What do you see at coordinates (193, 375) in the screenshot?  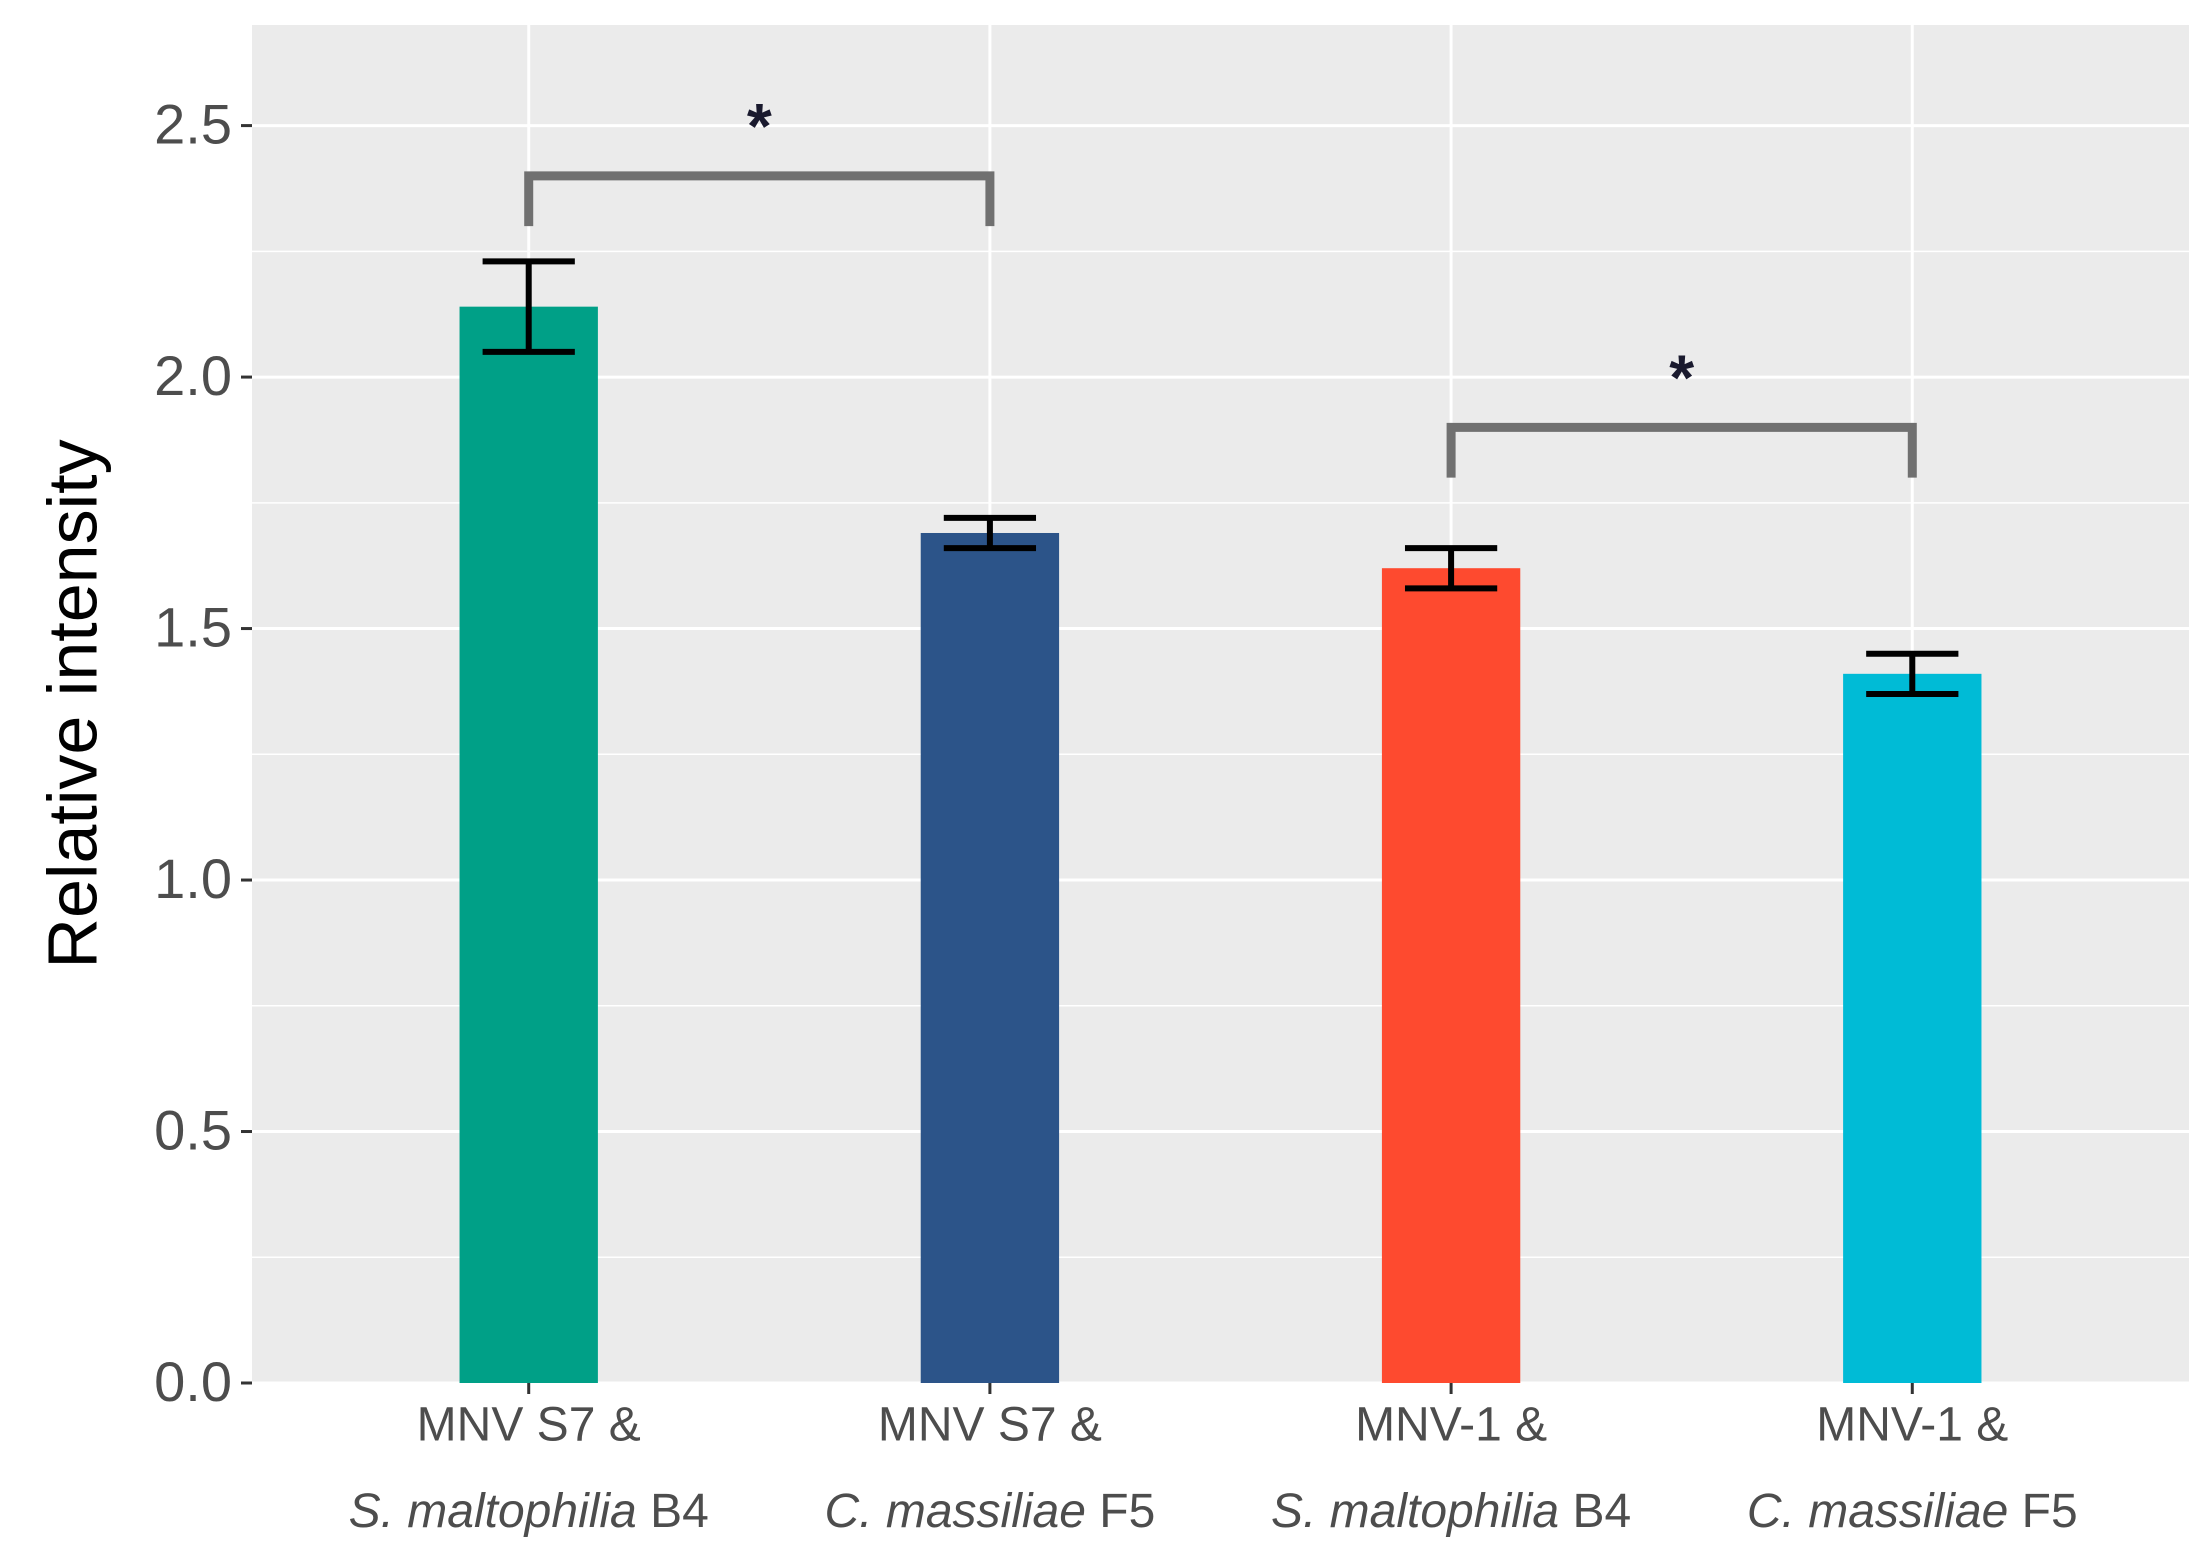 I see `y-tick-label: 2.0` at bounding box center [193, 375].